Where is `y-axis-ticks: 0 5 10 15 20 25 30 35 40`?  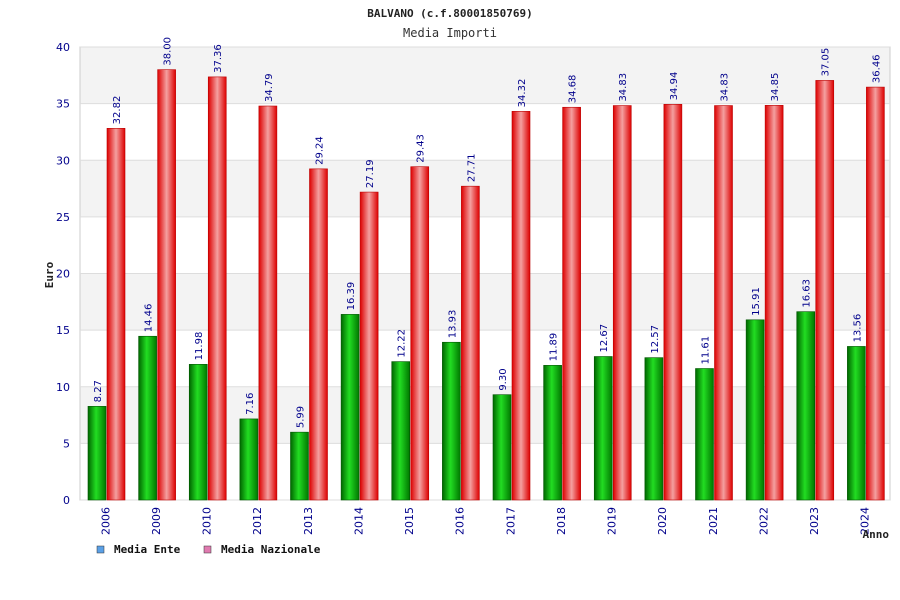
y-axis-ticks: 0 5 10 15 20 25 30 35 40 is located at coordinates (63, 274).